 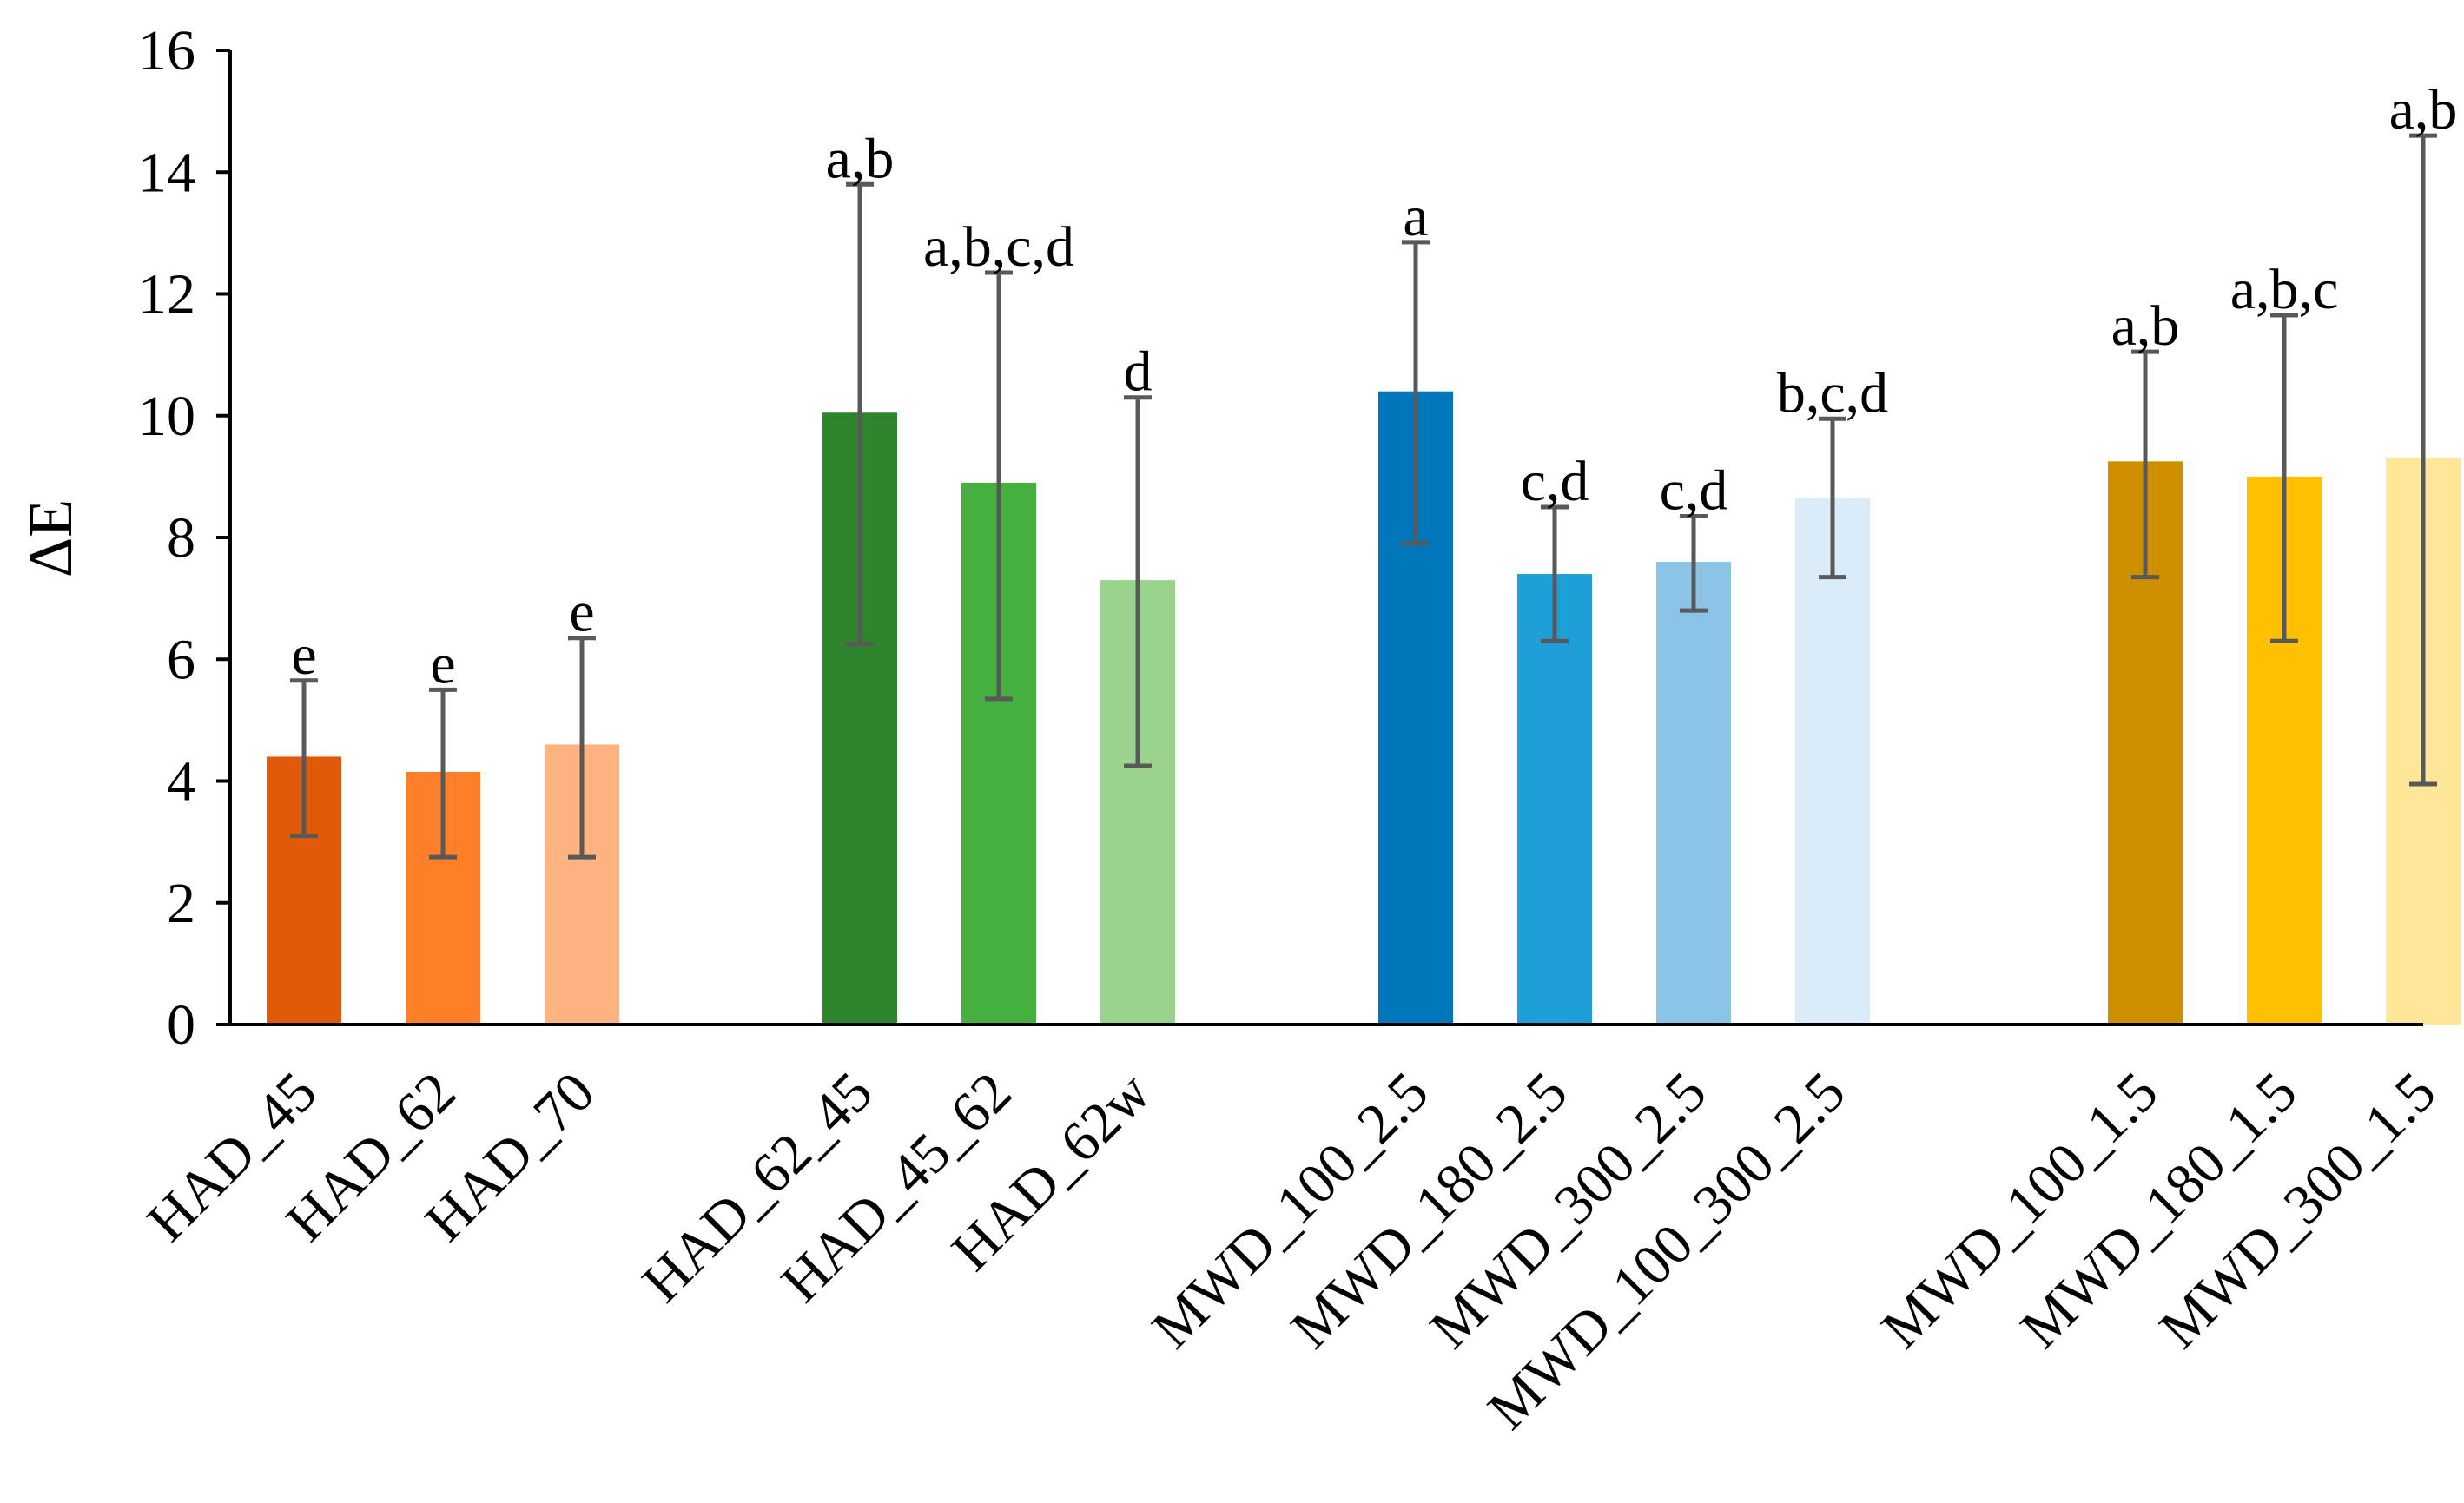 What do you see at coordinates (1832, 393) in the screenshot?
I see `significance-label: b,c,d` at bounding box center [1832, 393].